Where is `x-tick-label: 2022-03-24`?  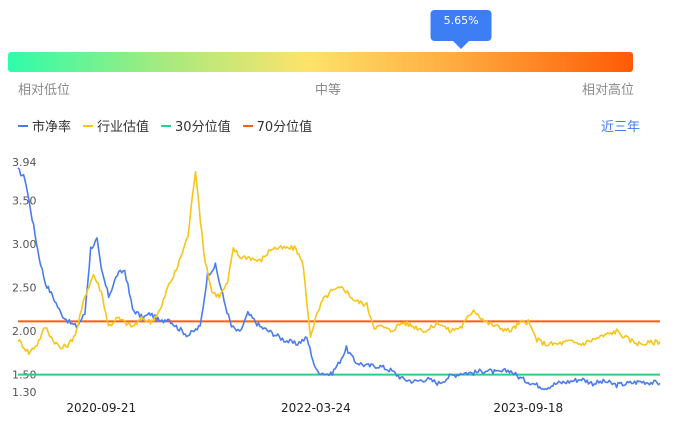 x-tick-label: 2022-03-24 is located at coordinates (316, 408).